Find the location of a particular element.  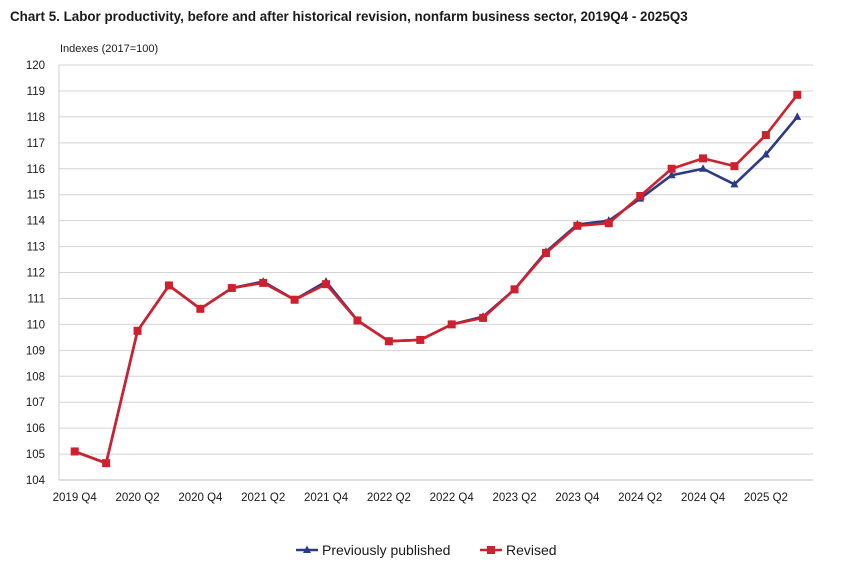

y-tick-label: 105 is located at coordinates (35, 455).